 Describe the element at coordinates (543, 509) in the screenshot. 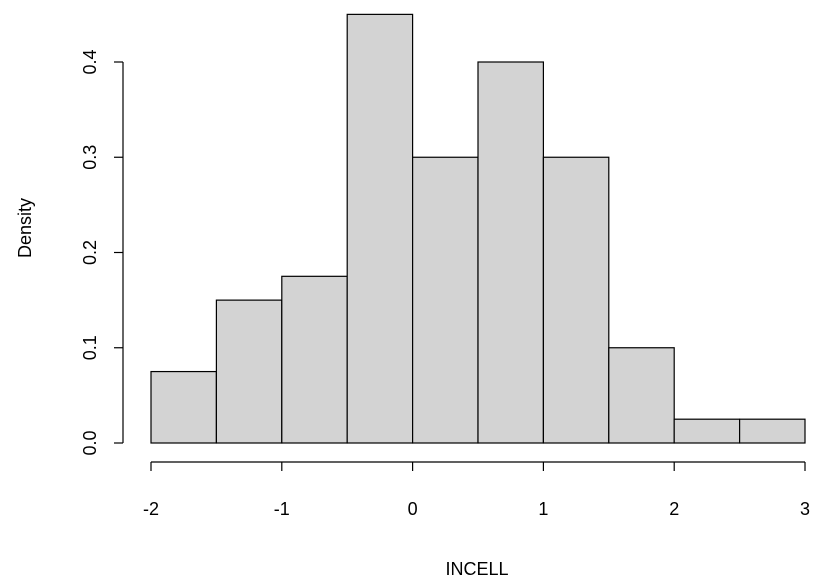

I see `x-tick-label-3: 1` at that location.